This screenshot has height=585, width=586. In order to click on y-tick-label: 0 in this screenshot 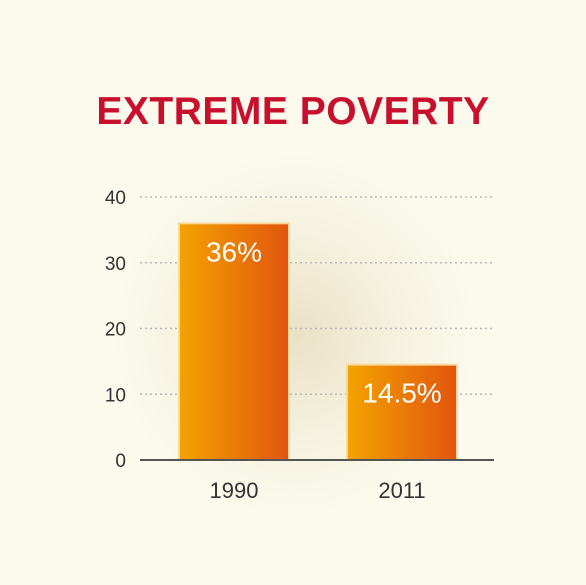, I will do `click(120, 461)`.